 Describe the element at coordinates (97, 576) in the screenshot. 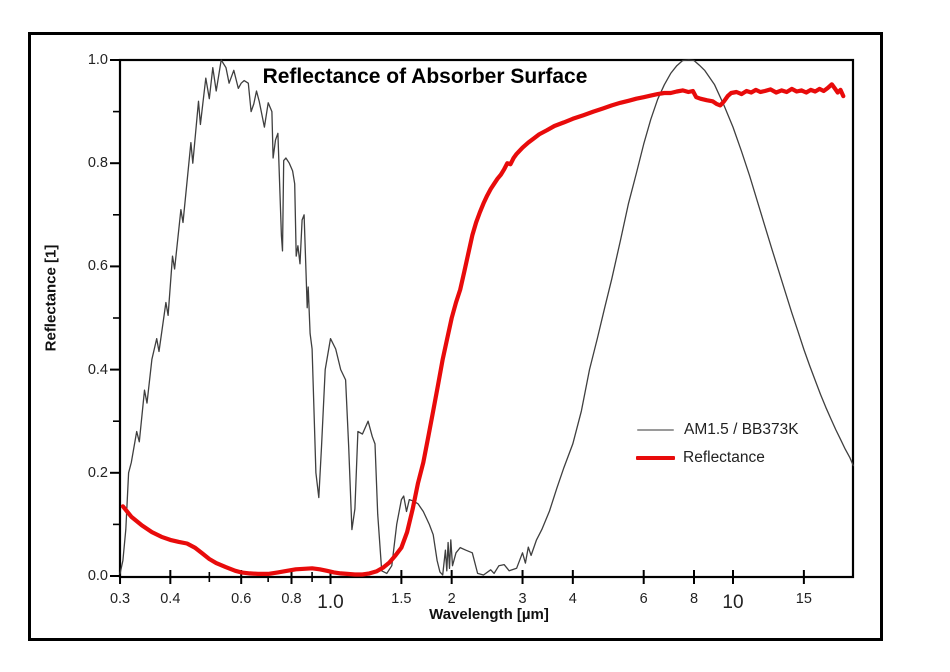

I see `y-tick-label: 0.0` at that location.